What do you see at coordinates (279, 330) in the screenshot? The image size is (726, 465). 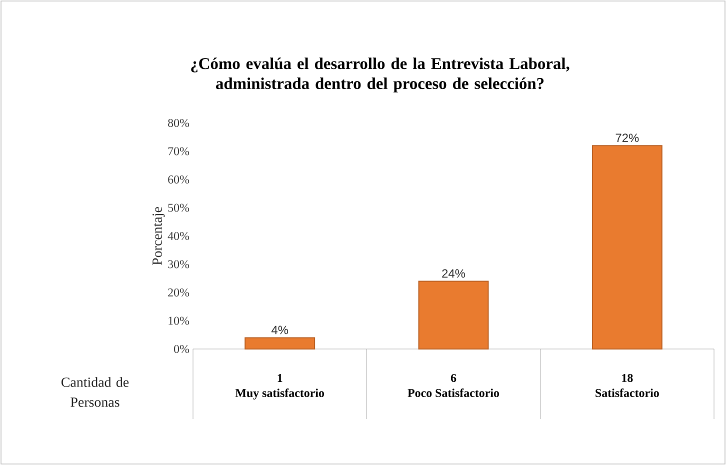 I see `data-label: 4%` at bounding box center [279, 330].